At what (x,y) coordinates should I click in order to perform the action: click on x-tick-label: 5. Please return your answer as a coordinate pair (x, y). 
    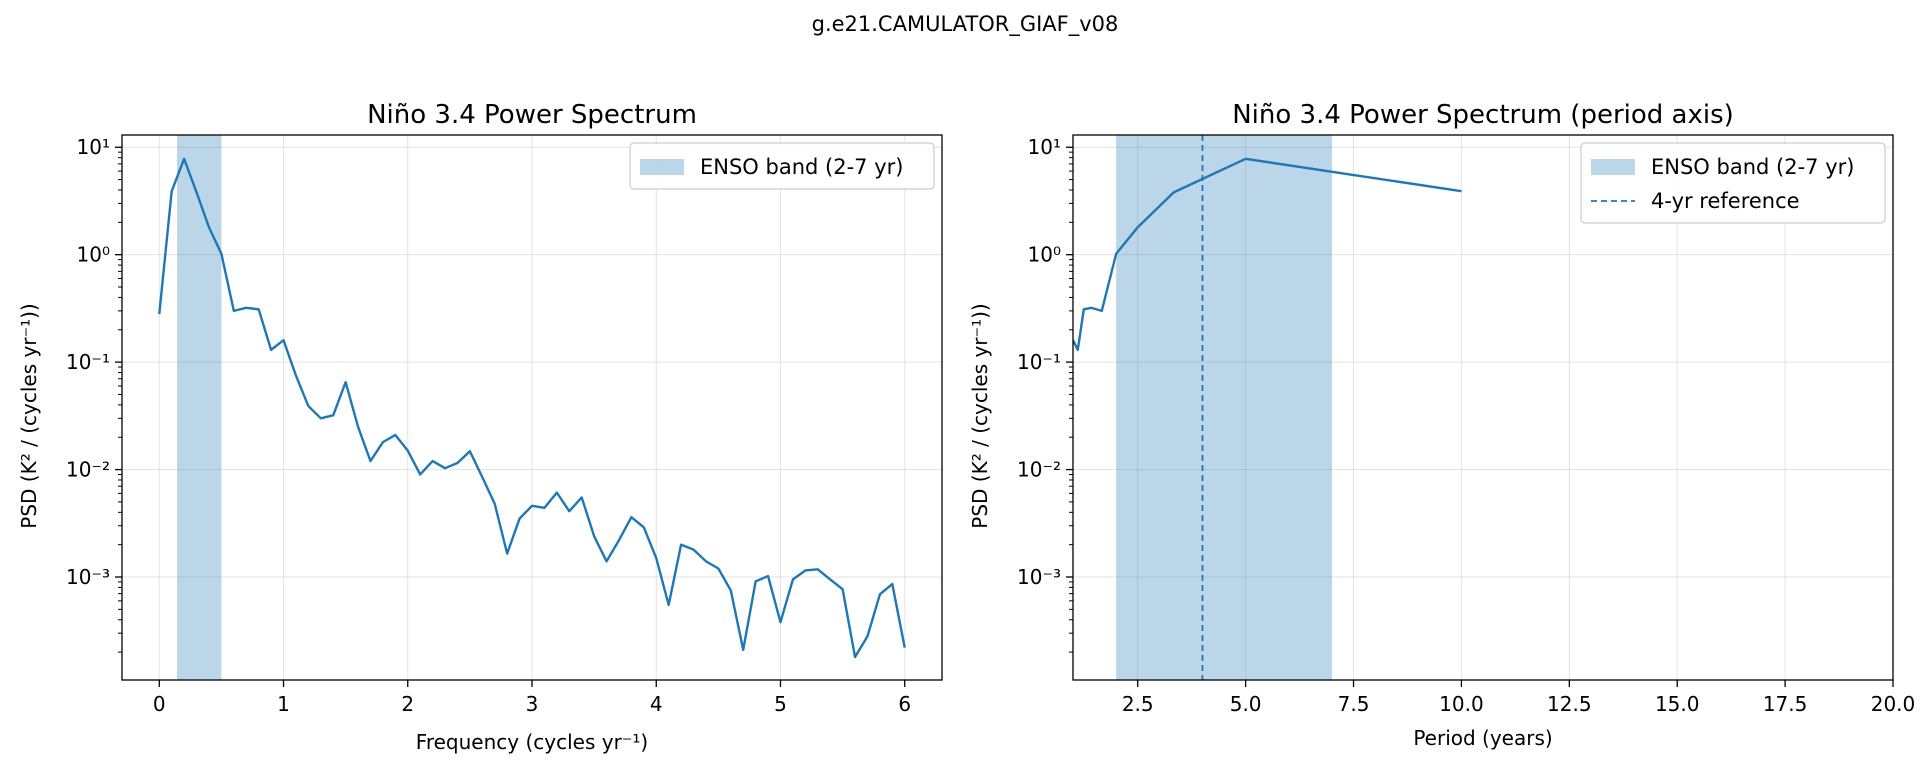
    Looking at the image, I should click on (780, 704).